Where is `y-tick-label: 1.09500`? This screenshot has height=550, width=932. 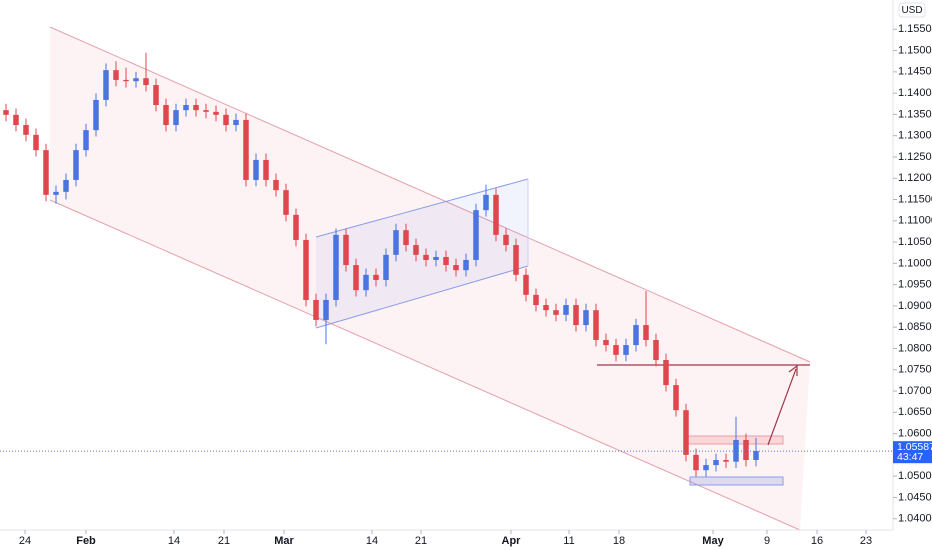
y-tick-label: 1.09500 is located at coordinates (915, 285).